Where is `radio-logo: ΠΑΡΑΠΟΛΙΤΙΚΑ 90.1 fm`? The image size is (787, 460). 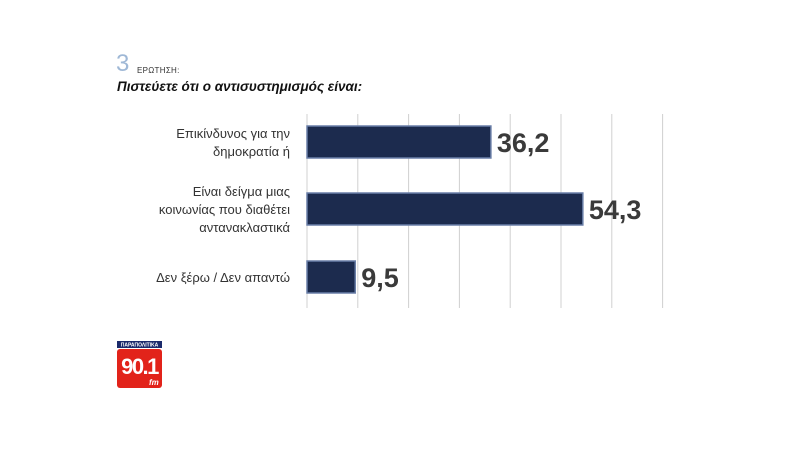 radio-logo: ΠΑΡΑΠΟΛΙΤΙΚΑ 90.1 fm is located at coordinates (139, 364).